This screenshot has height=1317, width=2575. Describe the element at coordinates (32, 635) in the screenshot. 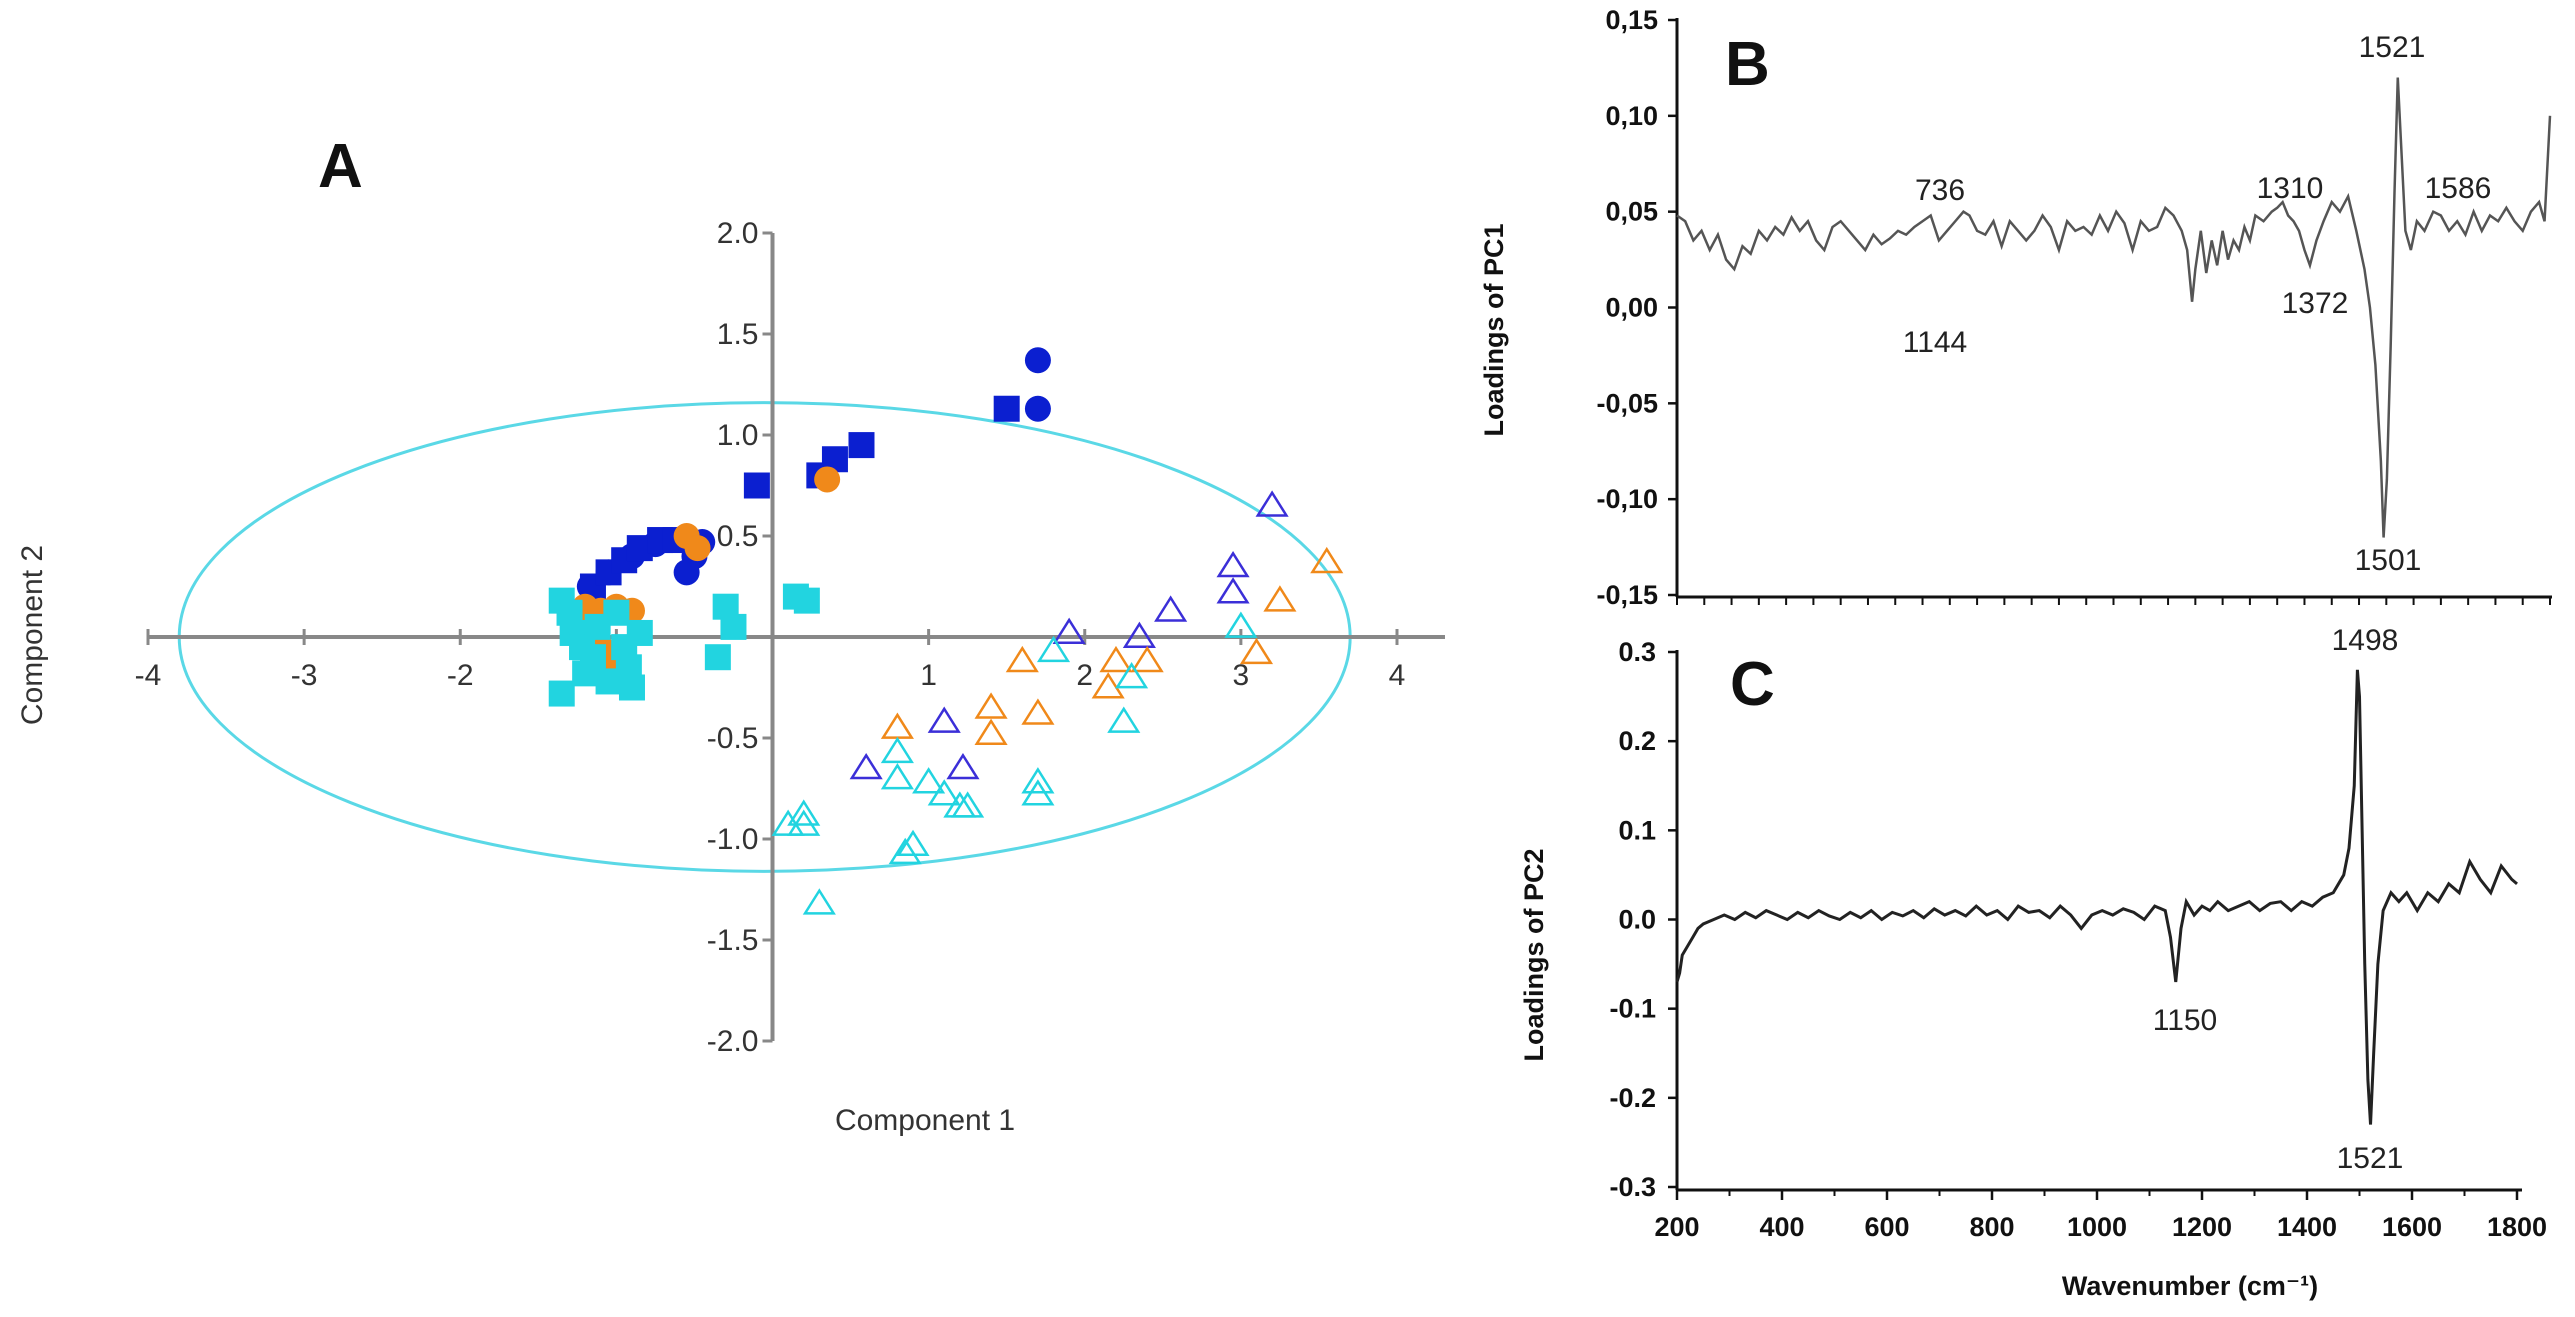

I see `panel-a-y-axis-label: Component 2` at that location.